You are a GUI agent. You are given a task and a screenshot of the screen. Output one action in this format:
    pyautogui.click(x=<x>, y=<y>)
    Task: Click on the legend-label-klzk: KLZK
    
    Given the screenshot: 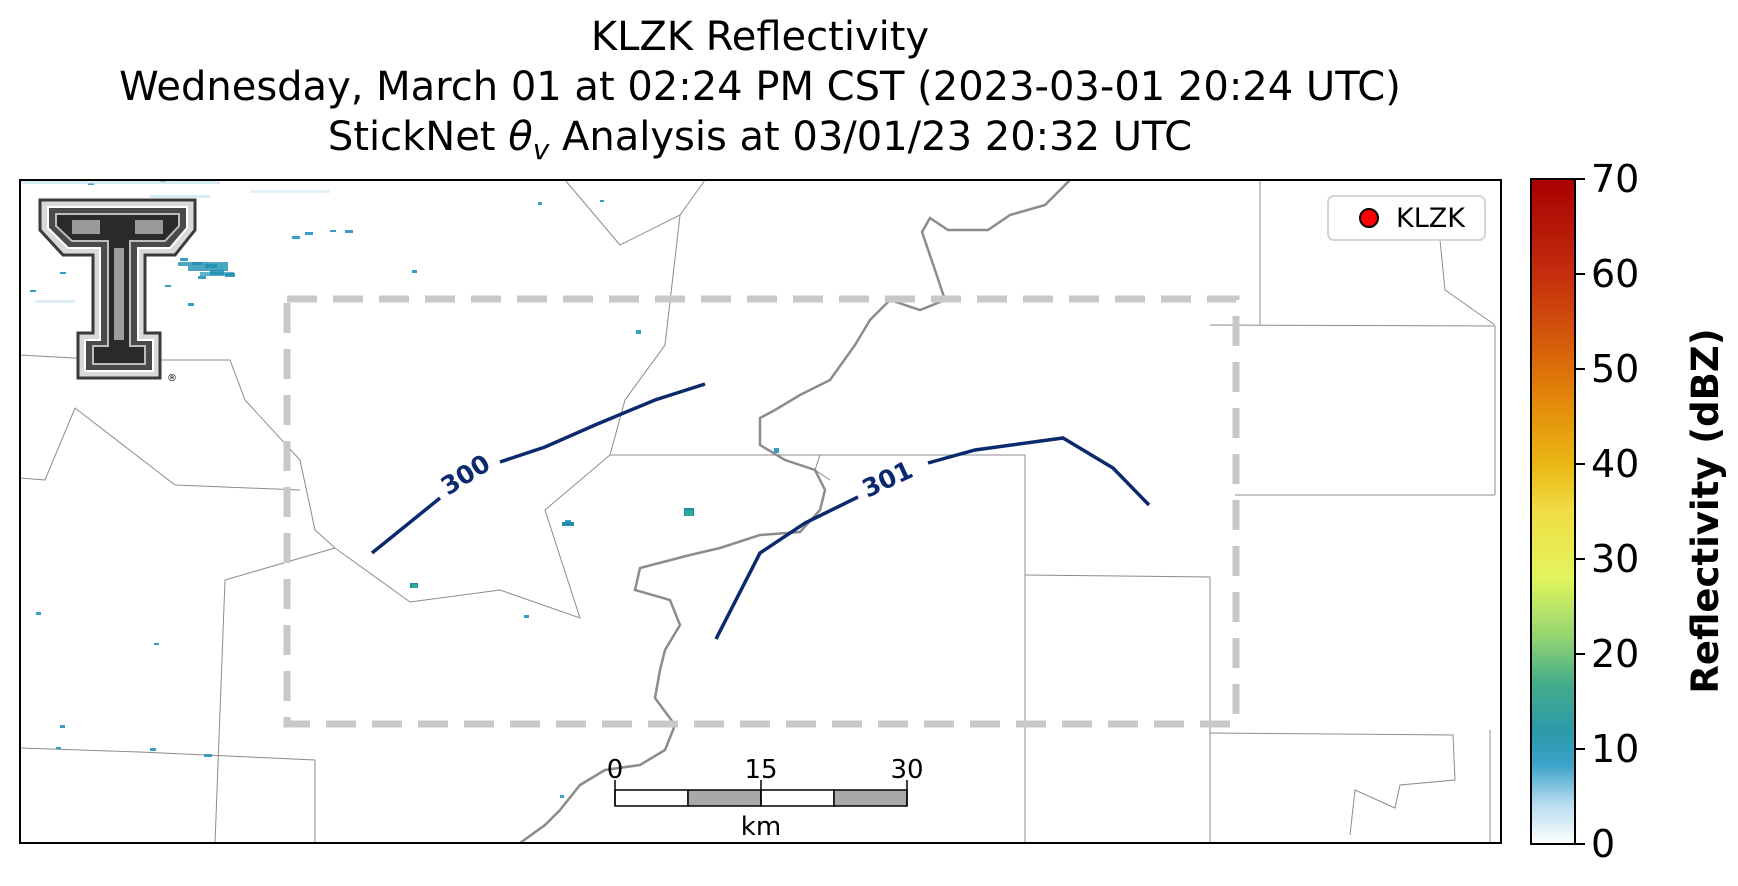 What is the action you would take?
    pyautogui.click(x=1431, y=218)
    